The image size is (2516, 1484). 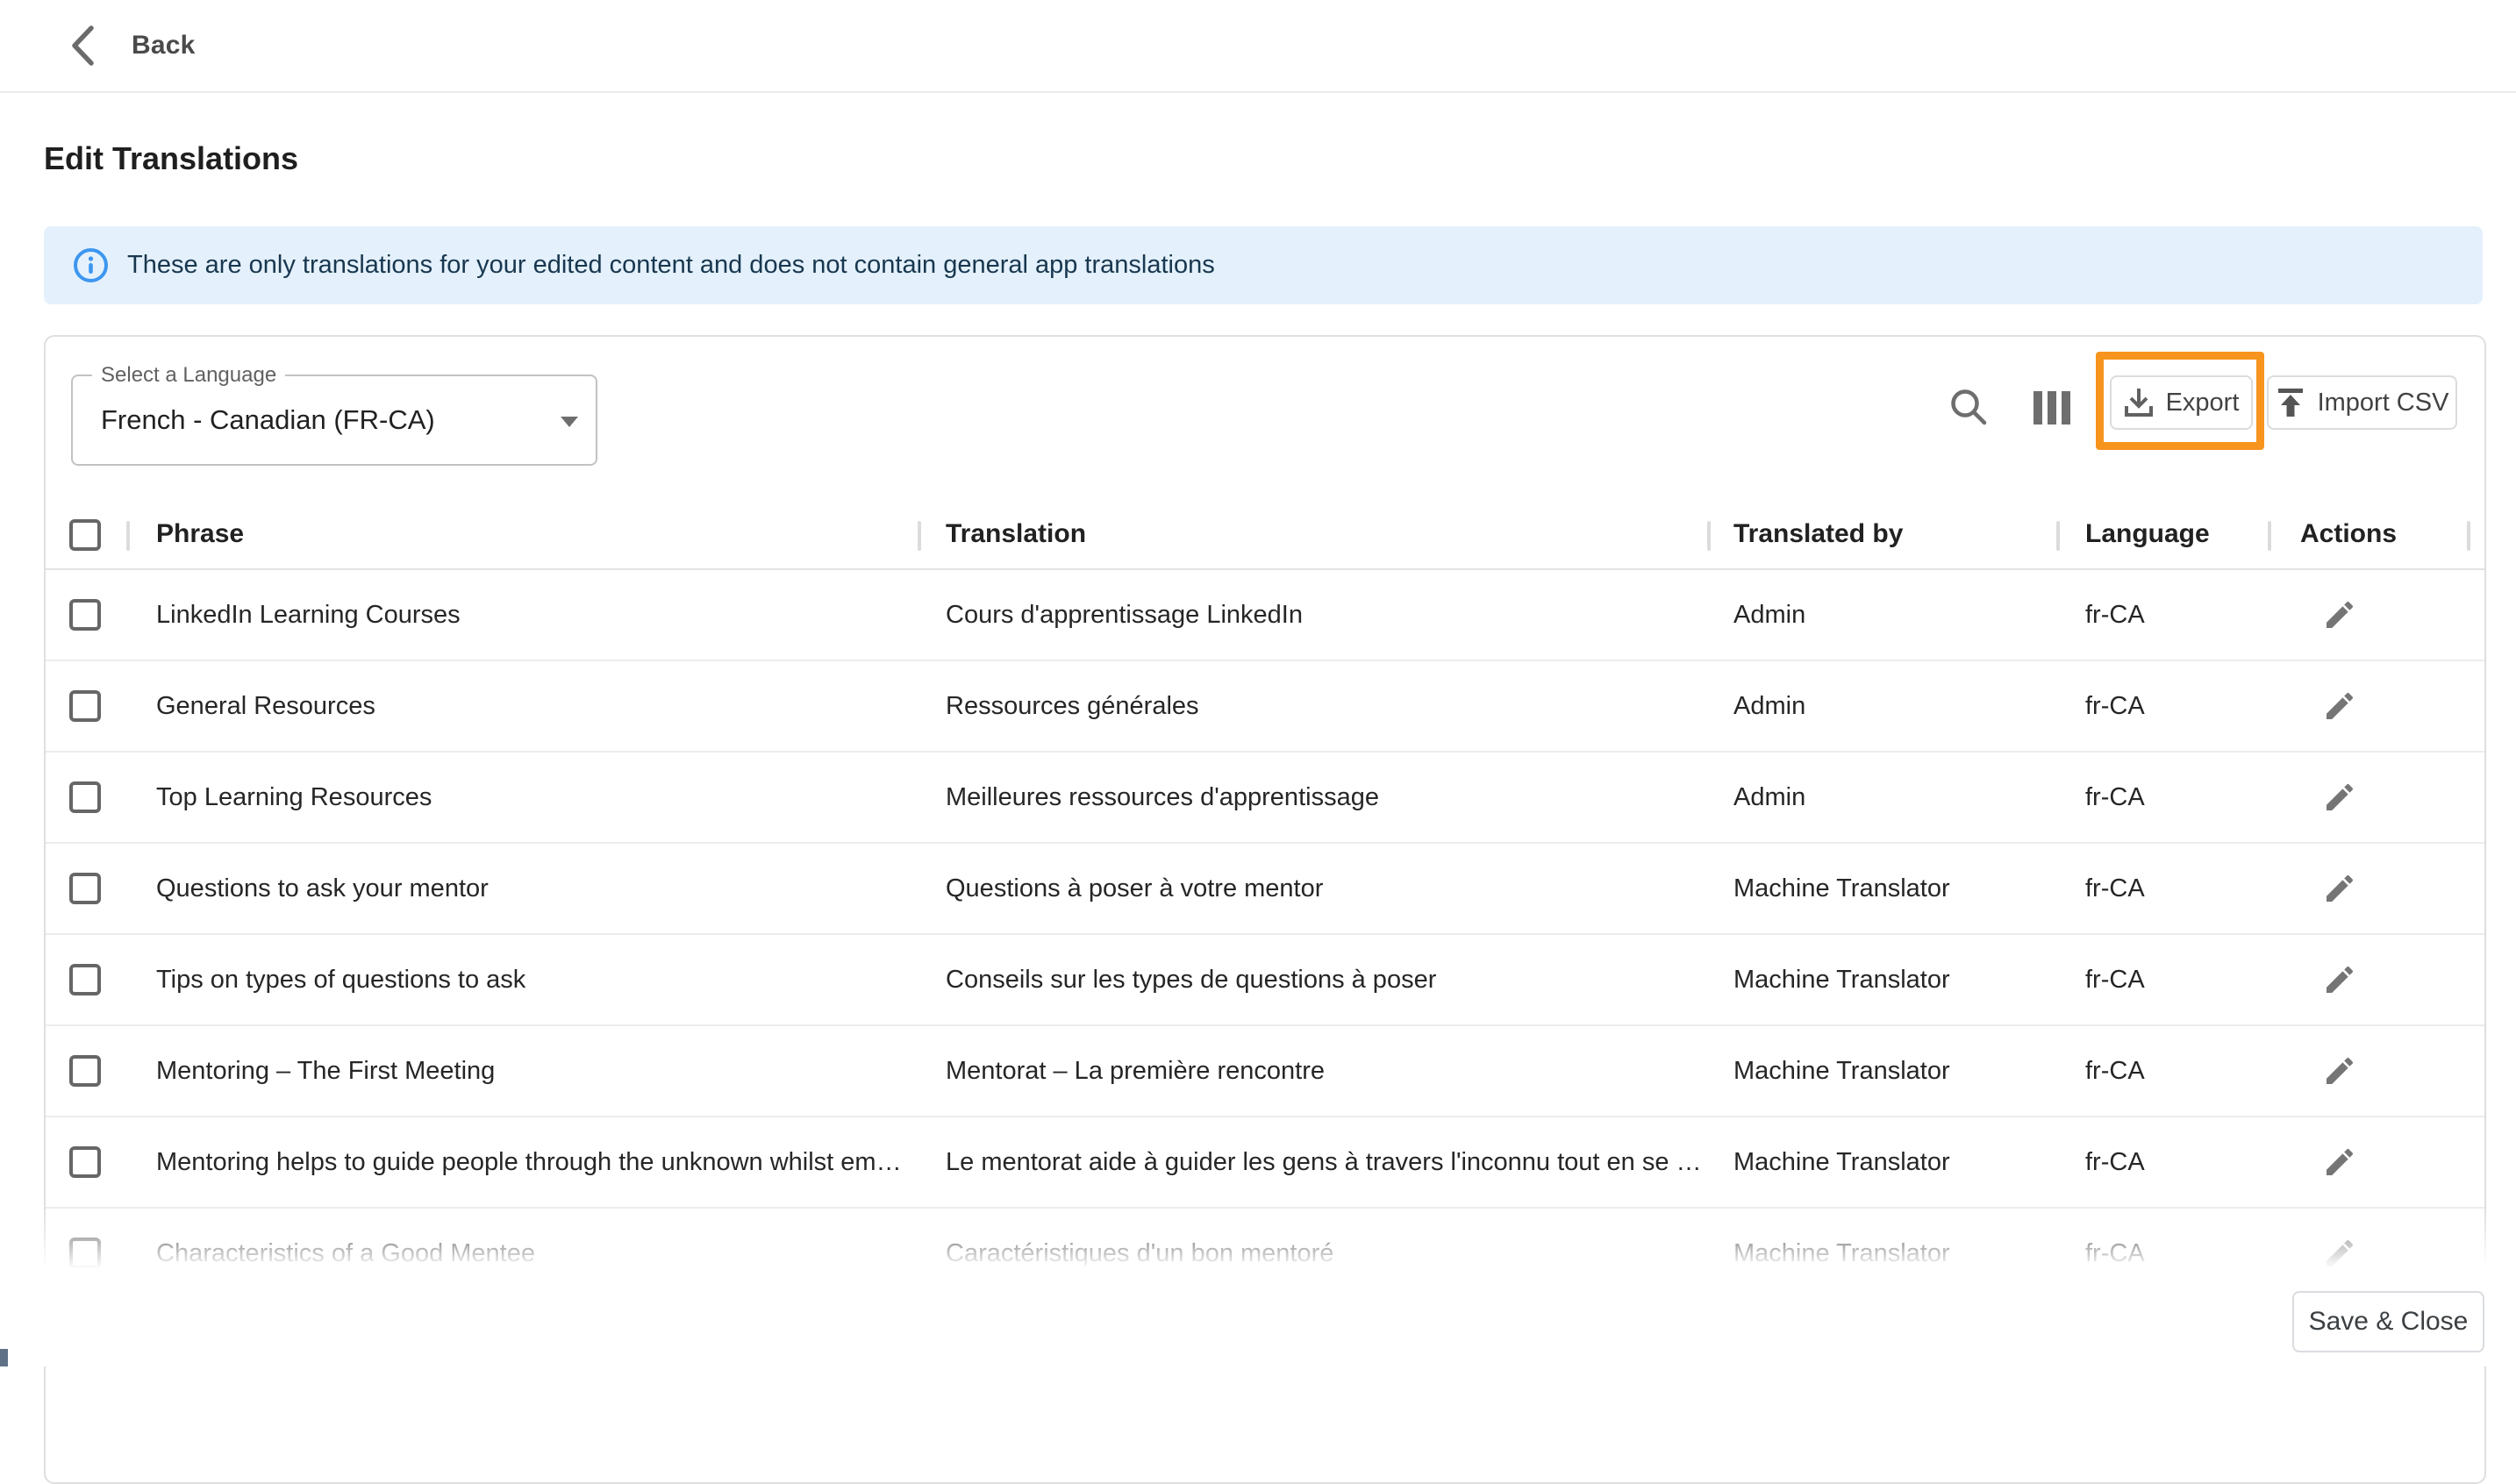 I want to click on columns-icon, so click(x=2053, y=408).